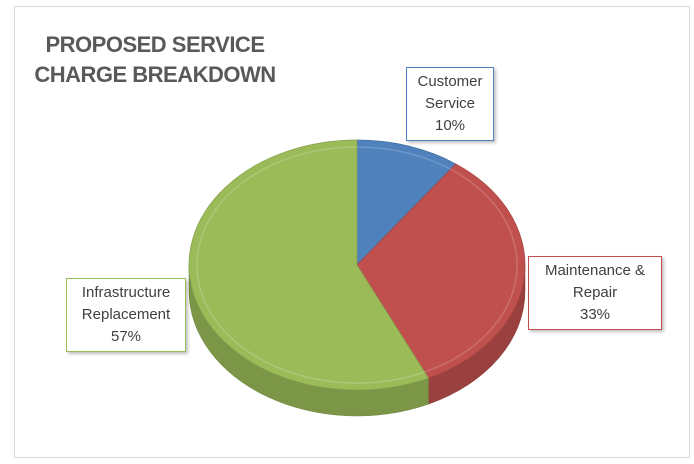  Describe the element at coordinates (595, 281) in the screenshot. I see `label-name: Maintenance & Repair` at that location.